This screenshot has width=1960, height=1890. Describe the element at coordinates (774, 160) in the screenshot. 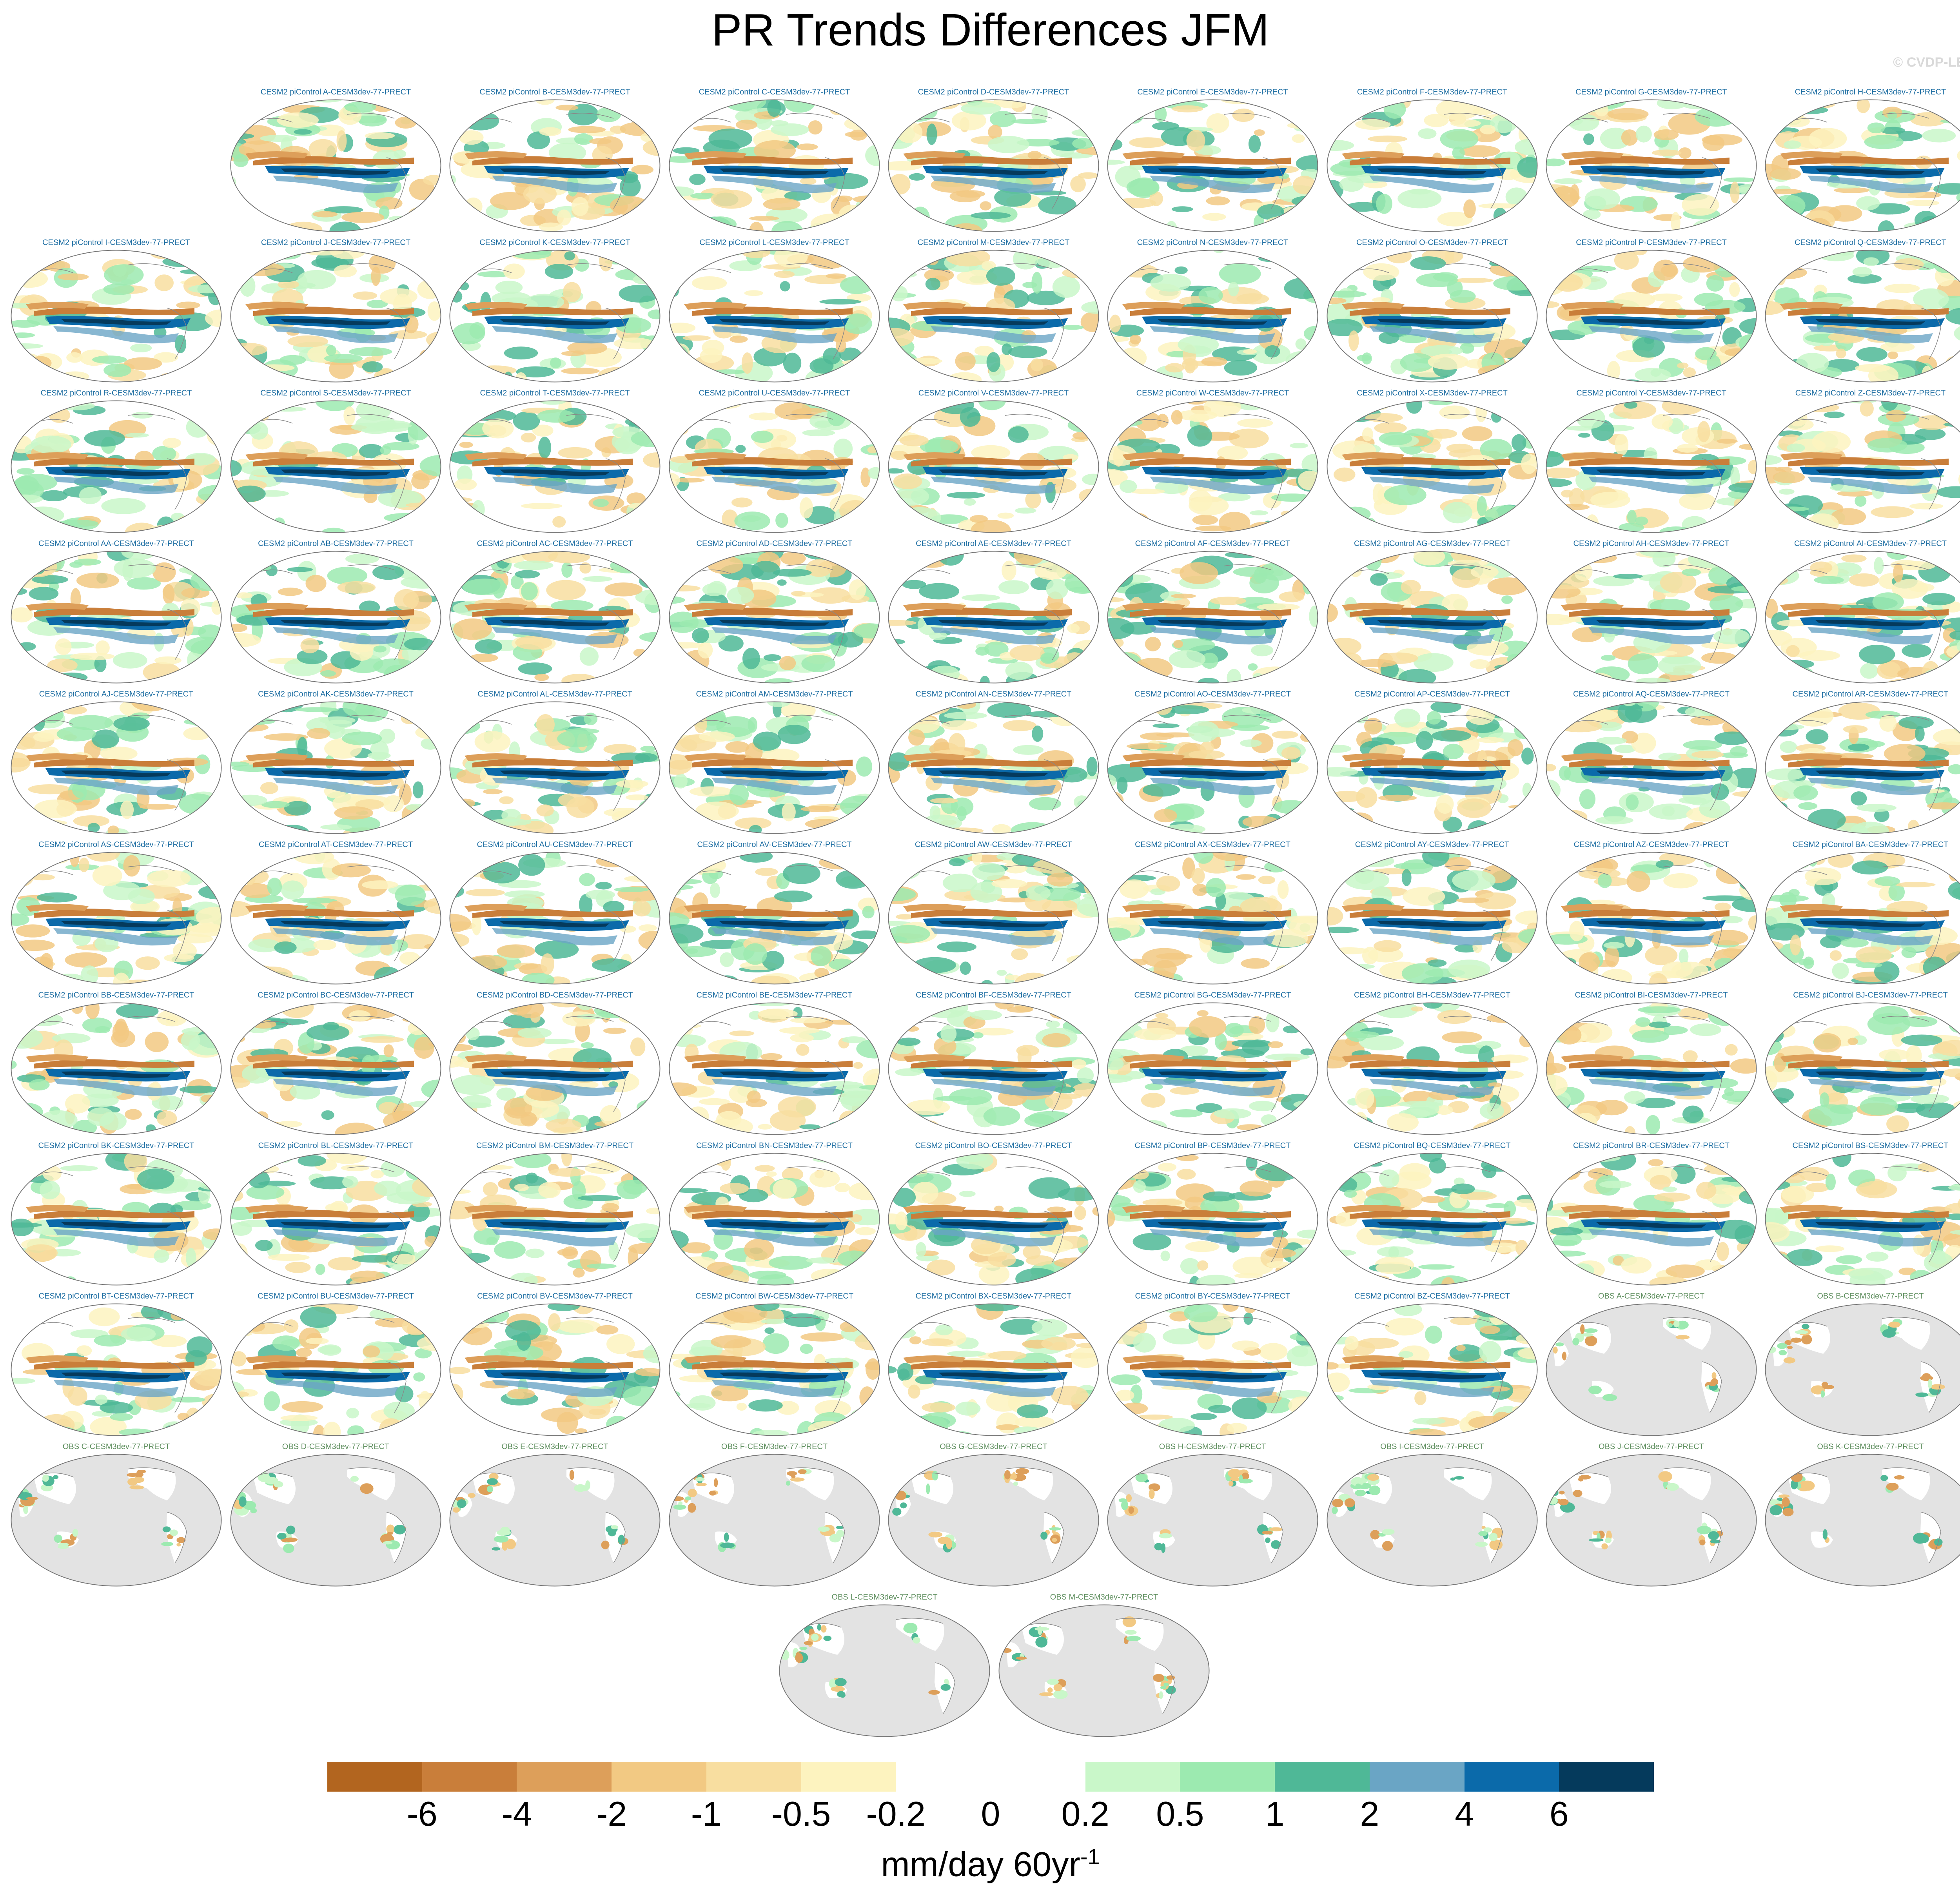

I see `model-map-panel: CESM2 piControl C-CESM3dev-77-PRECT` at that location.